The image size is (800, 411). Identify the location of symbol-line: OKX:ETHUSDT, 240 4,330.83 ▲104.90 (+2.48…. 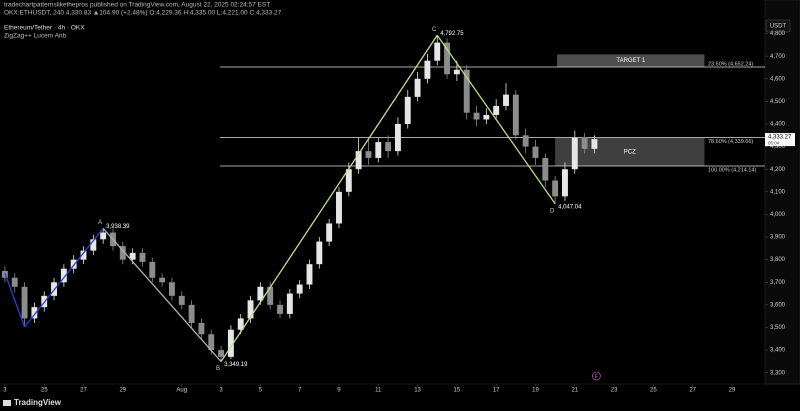
(143, 13).